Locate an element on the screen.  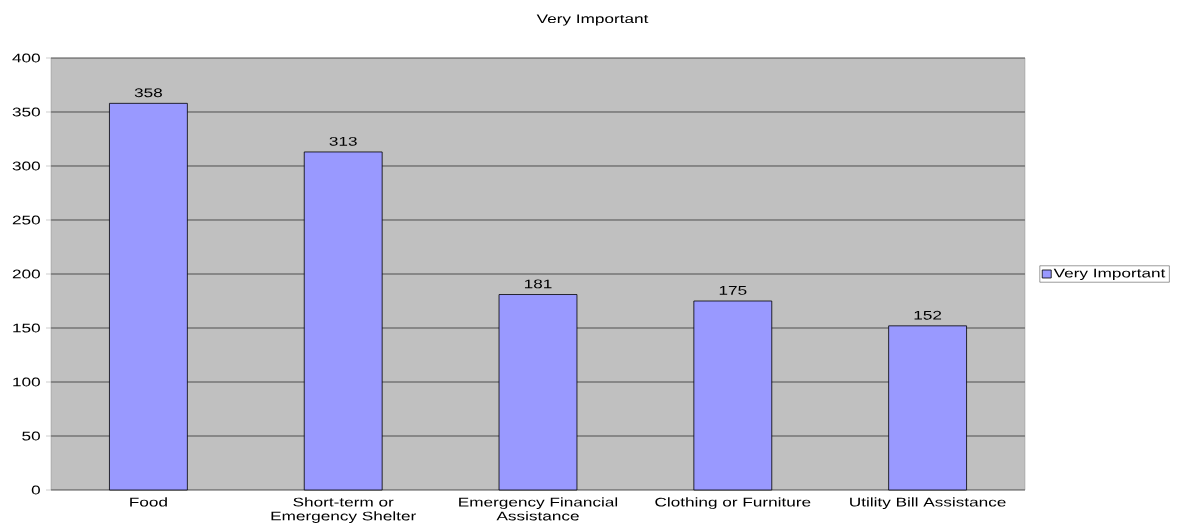
x-tick-label: Food is located at coordinates (148, 502).